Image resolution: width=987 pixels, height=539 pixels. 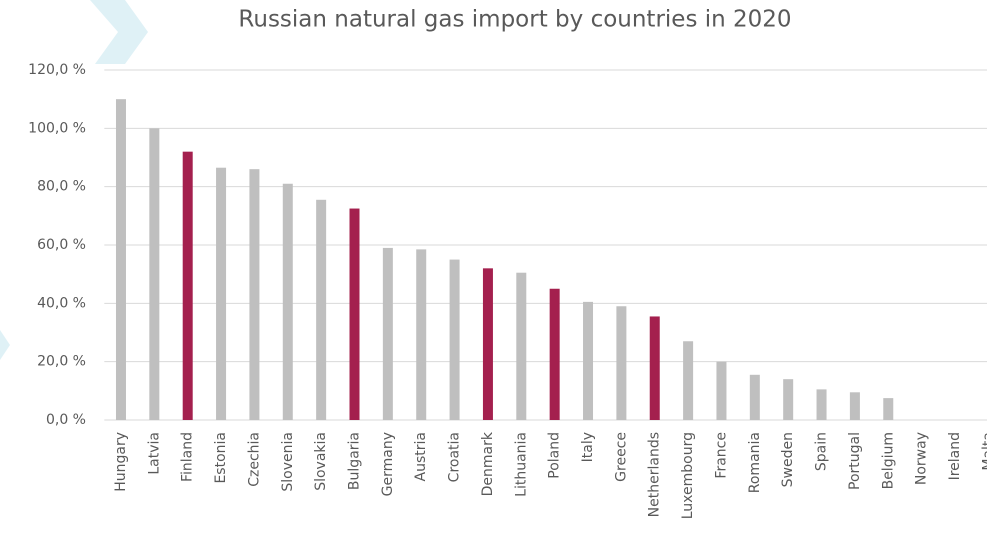 What do you see at coordinates (521, 464) in the screenshot?
I see `x-tick-label: Lithuania` at bounding box center [521, 464].